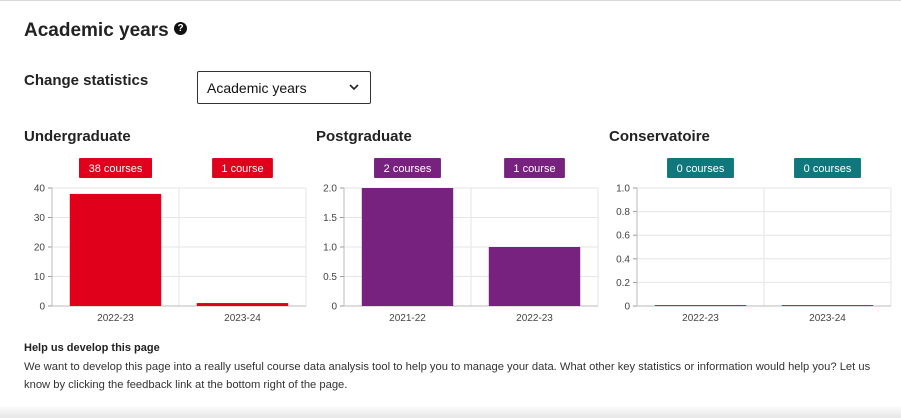 The width and height of the screenshot is (901, 418). Describe the element at coordinates (450, 411) in the screenshot. I see `bottom-shadow` at that location.